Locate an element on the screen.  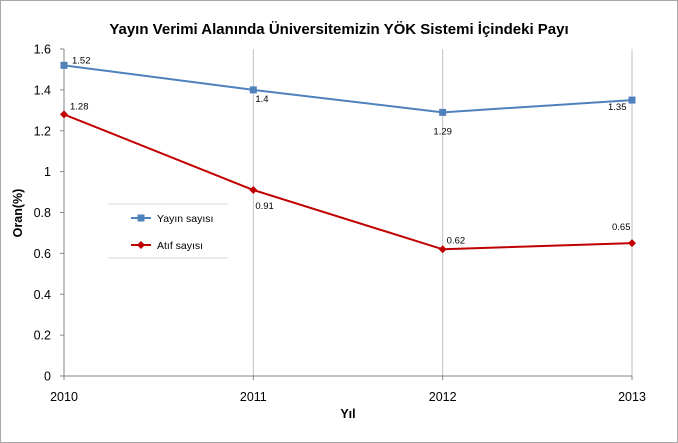
x-tick-label: 2013 is located at coordinates (632, 397).